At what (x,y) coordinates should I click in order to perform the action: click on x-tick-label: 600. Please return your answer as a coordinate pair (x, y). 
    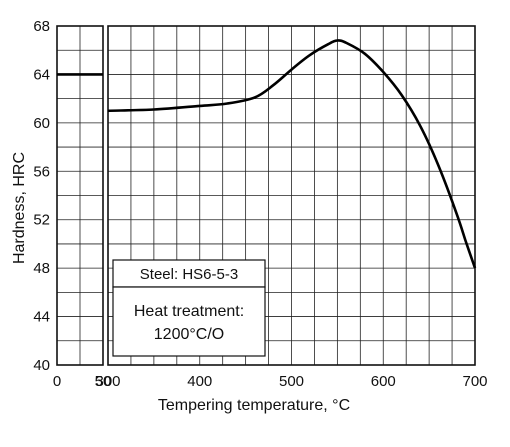
    Looking at the image, I should click on (383, 381).